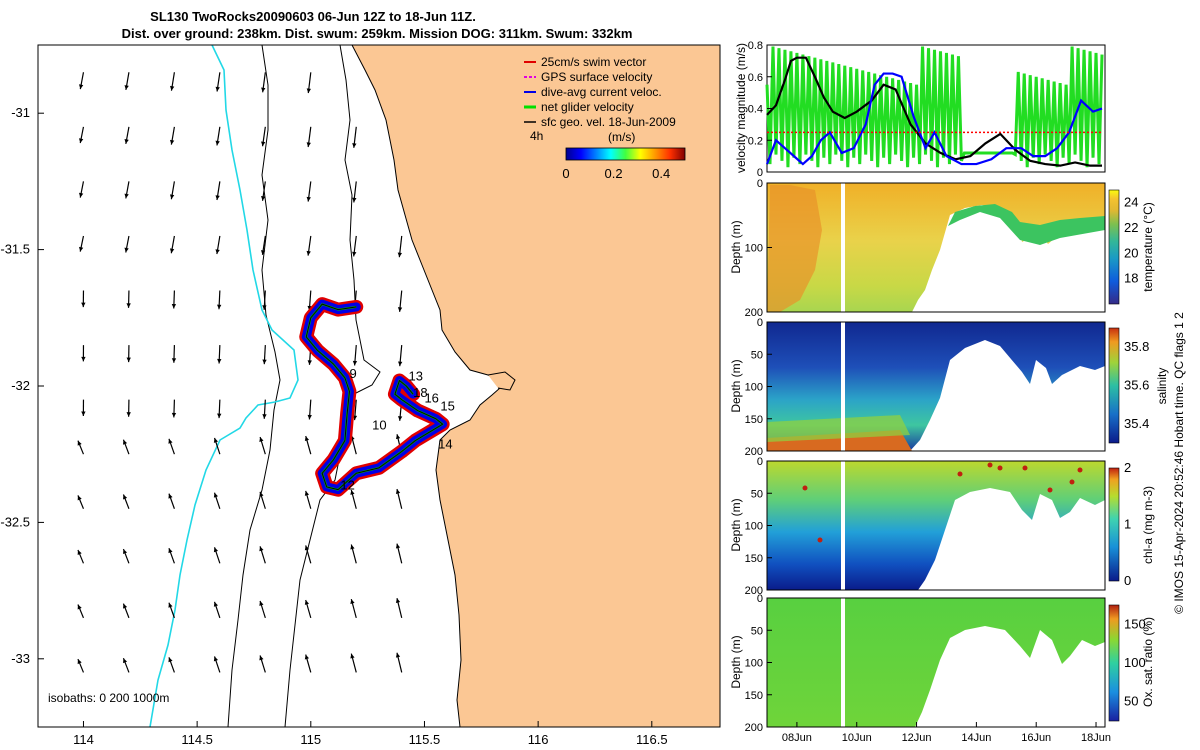 The height and width of the screenshot is (750, 1200). What do you see at coordinates (1131, 278) in the screenshot?
I see `cbar-tick-label: 18` at bounding box center [1131, 278].